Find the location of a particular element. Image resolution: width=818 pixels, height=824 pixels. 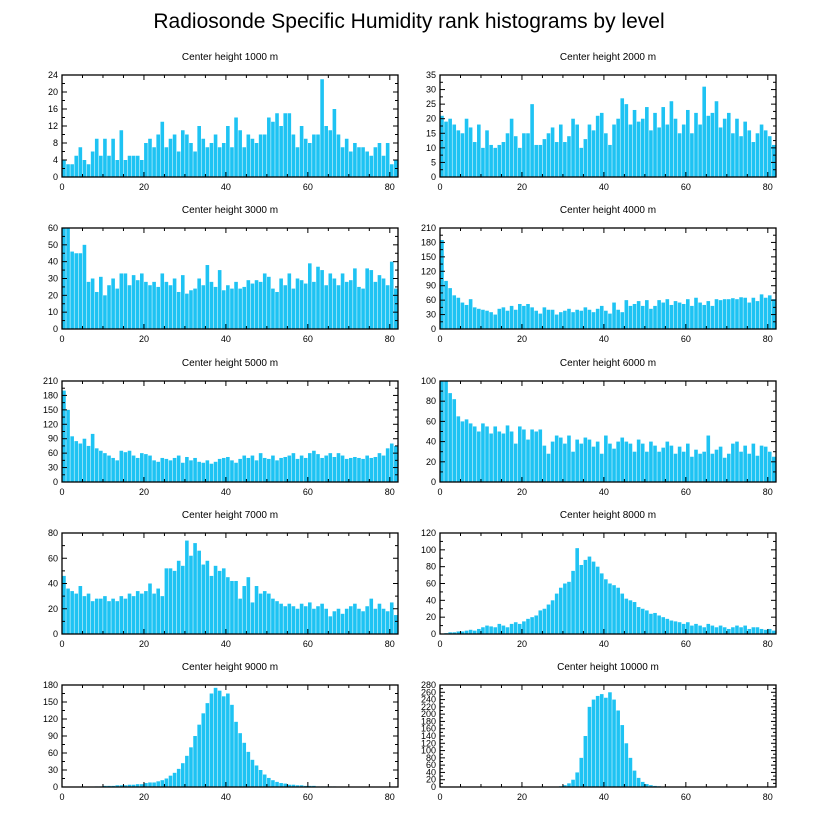

panel-title: Center height 5000 m is located at coordinates (230, 363).